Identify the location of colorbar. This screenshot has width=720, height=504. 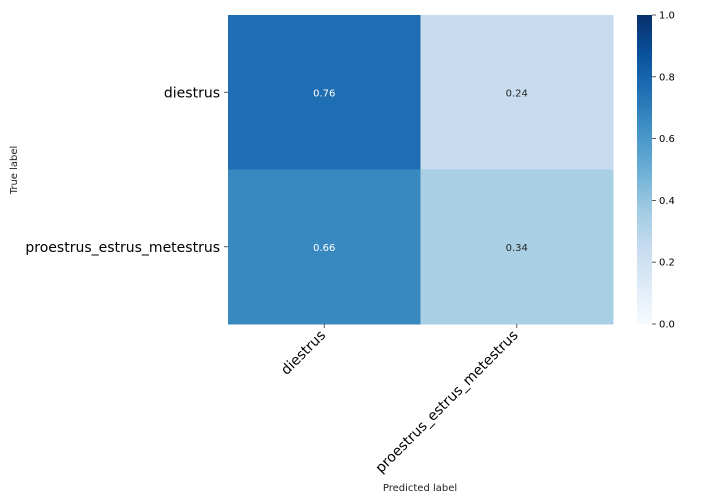
(644, 169).